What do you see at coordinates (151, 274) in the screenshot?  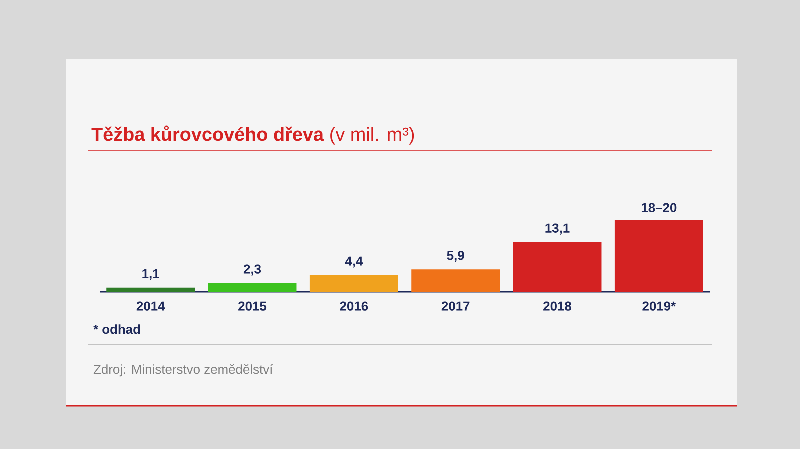 I see `data-label: 1,1` at bounding box center [151, 274].